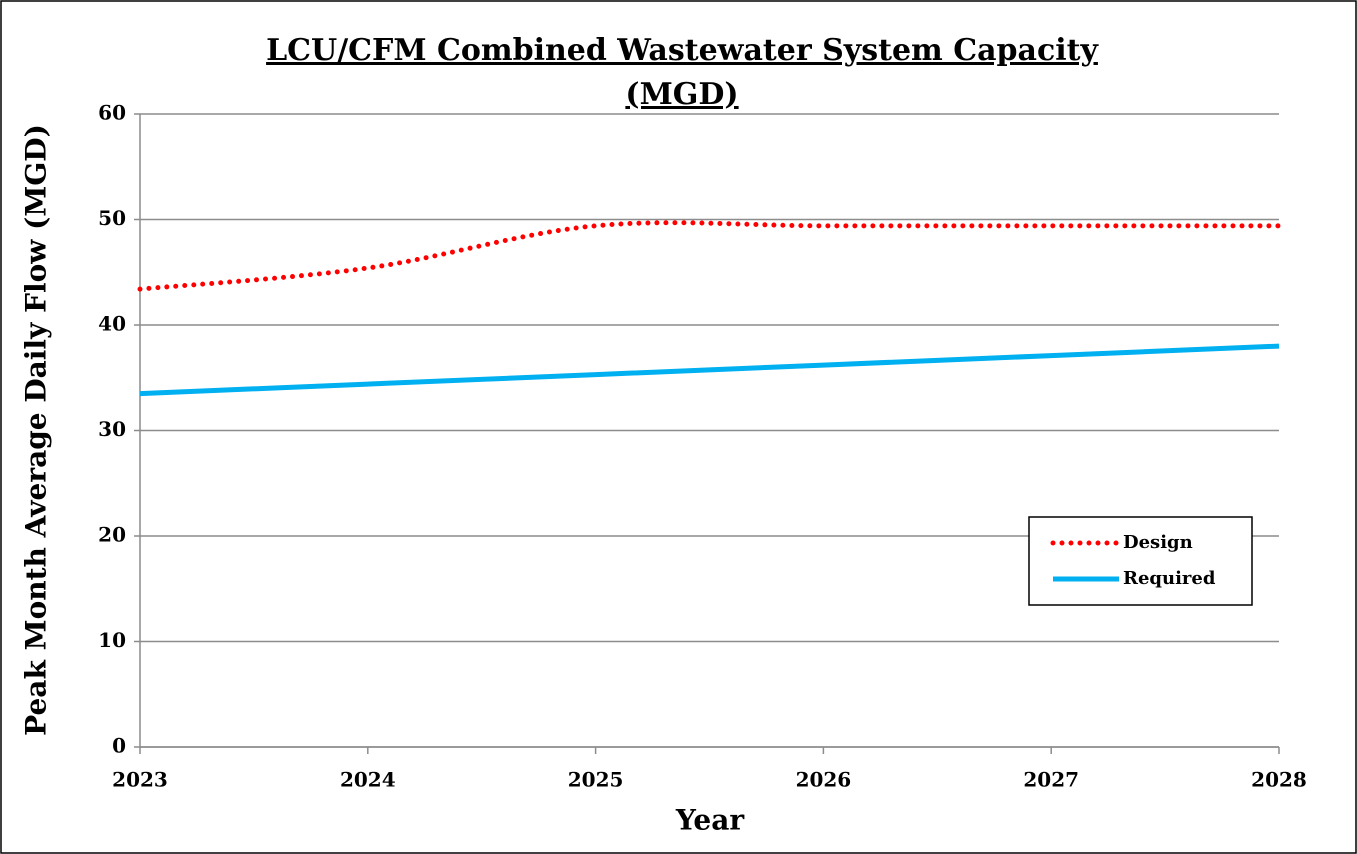  I want to click on y-tick-label: 50, so click(112, 218).